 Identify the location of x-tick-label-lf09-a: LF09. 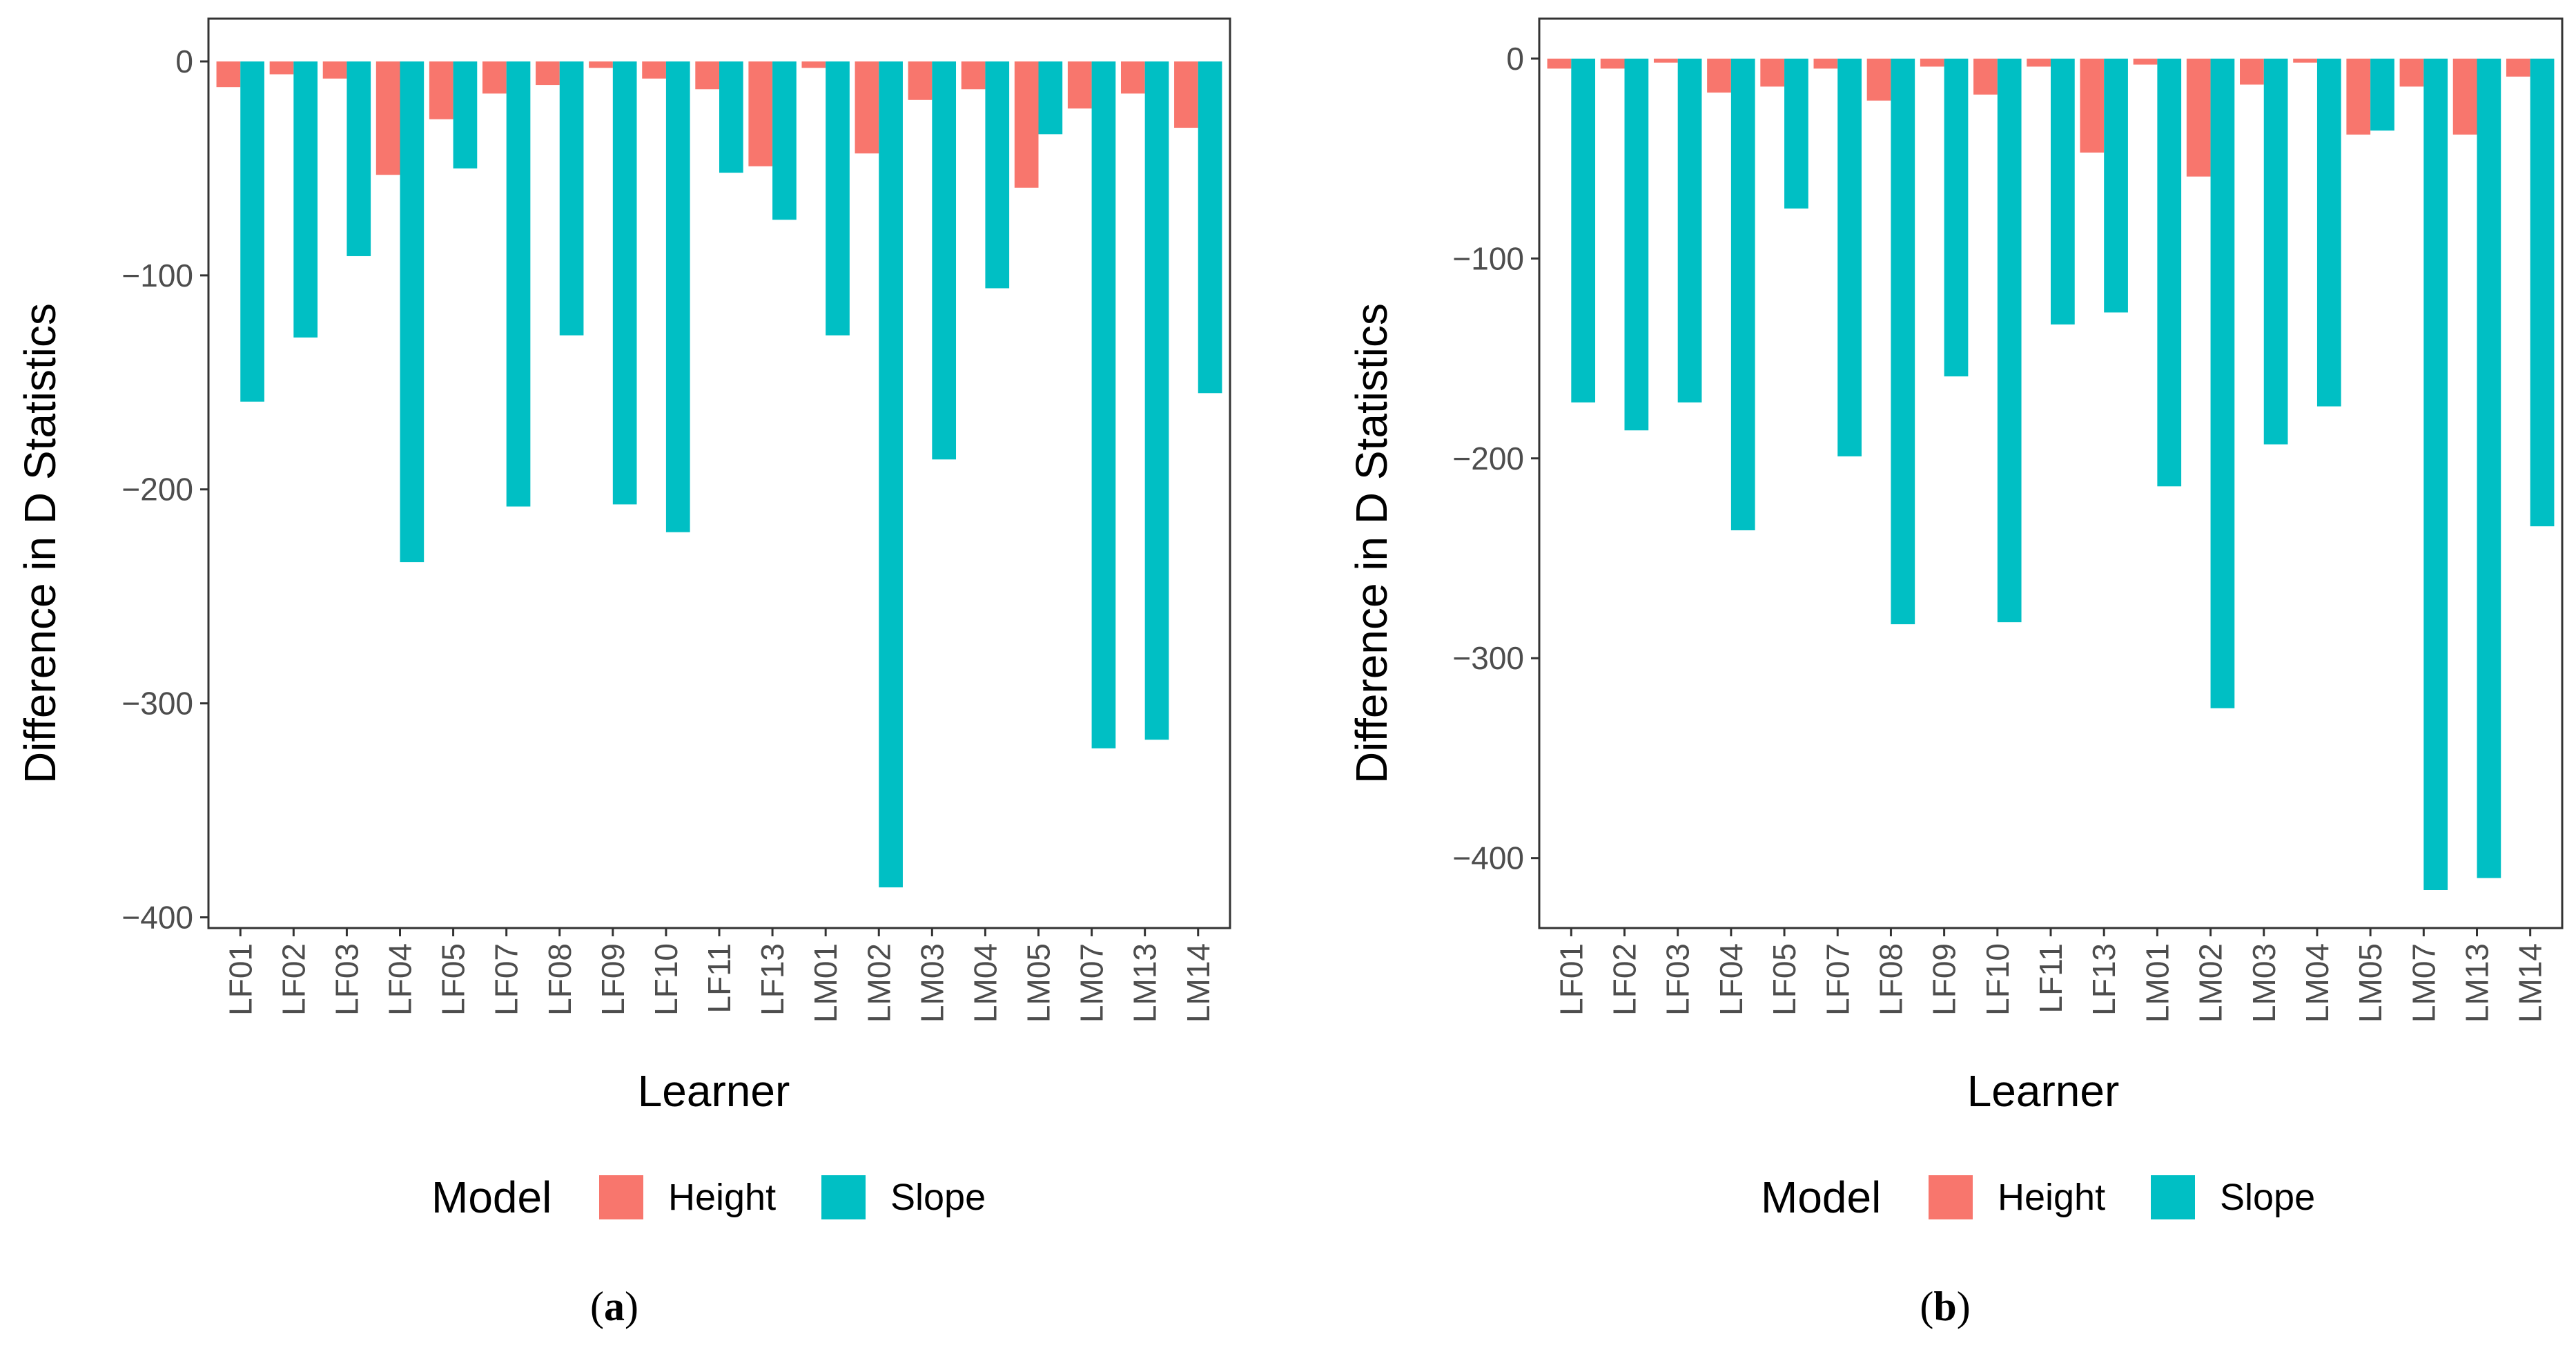
(613, 979).